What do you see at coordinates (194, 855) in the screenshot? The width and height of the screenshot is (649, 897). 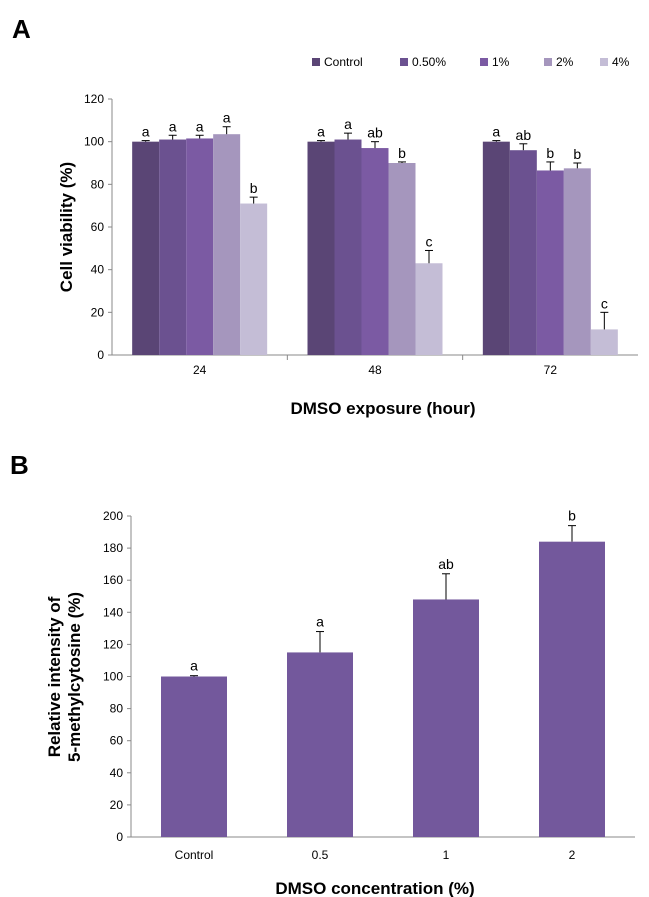 I see `x-category-label-b: Control` at bounding box center [194, 855].